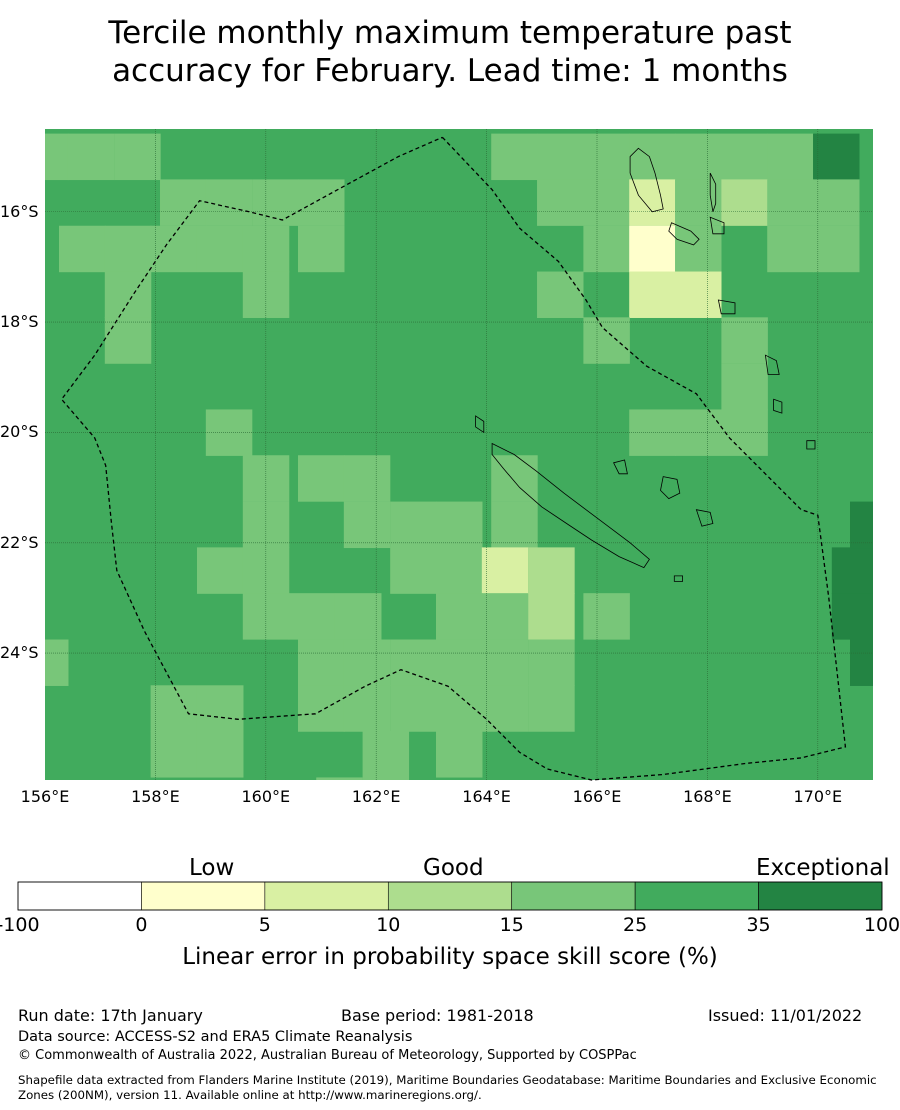 Image resolution: width=900 pixels, height=1110 pixels. Describe the element at coordinates (881, 925) in the screenshot. I see `colorbar-tick-label: 100` at that location.